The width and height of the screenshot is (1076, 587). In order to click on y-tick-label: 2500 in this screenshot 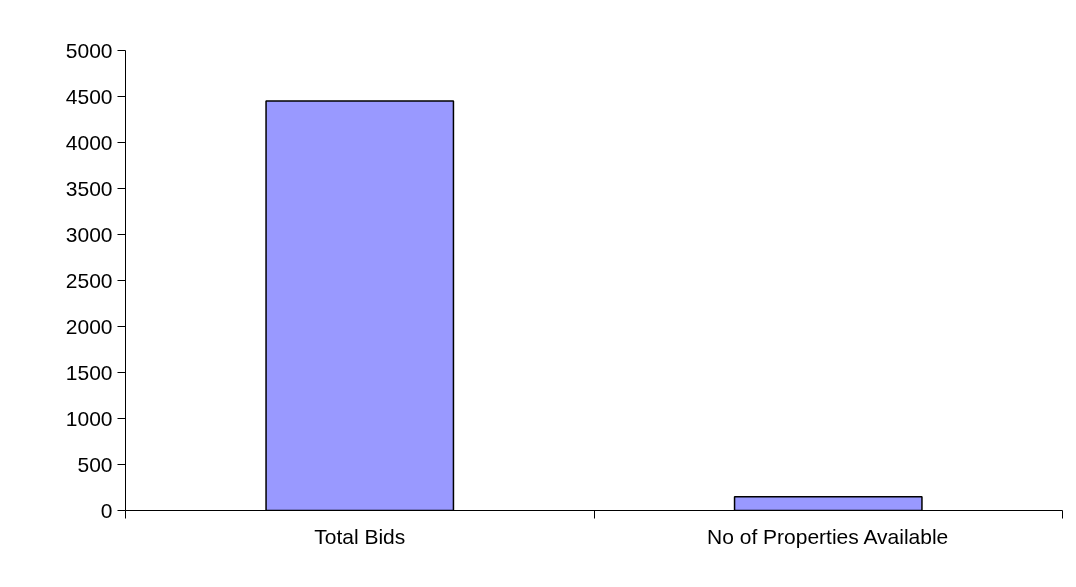, I will do `click(89, 280)`.